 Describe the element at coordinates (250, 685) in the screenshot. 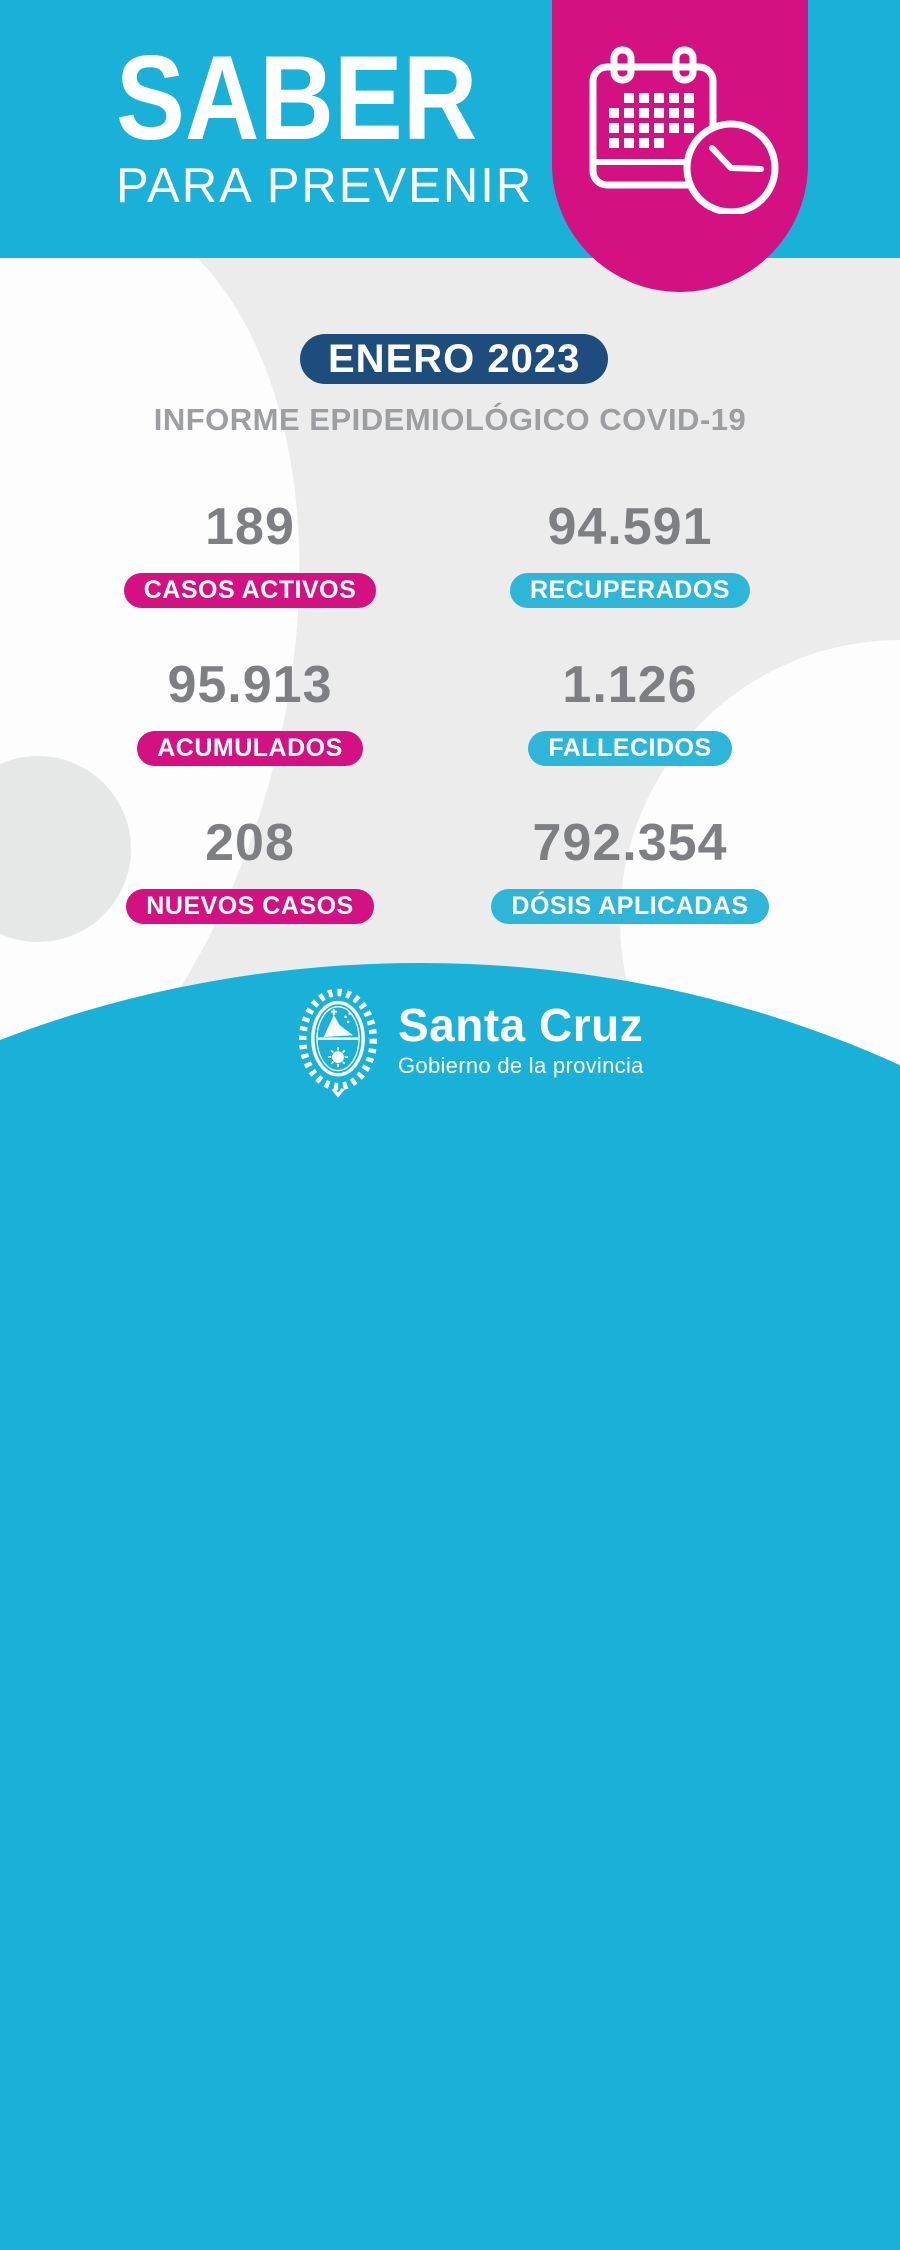

I see `stat-value: 95.913` at that location.